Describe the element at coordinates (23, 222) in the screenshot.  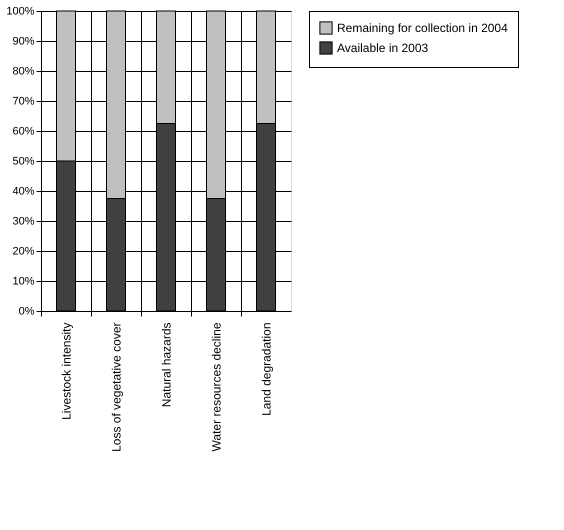
I see `y-tick-label: 30%` at that location.